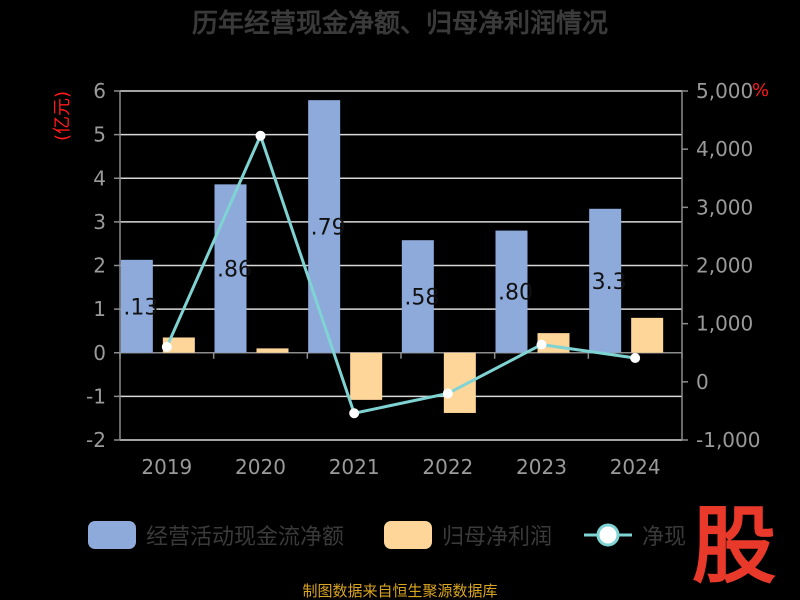 The width and height of the screenshot is (800, 600). Describe the element at coordinates (374, 267) in the screenshot. I see `bar-value-labels: .13 .86 .79 .58 .80 3.3` at that location.